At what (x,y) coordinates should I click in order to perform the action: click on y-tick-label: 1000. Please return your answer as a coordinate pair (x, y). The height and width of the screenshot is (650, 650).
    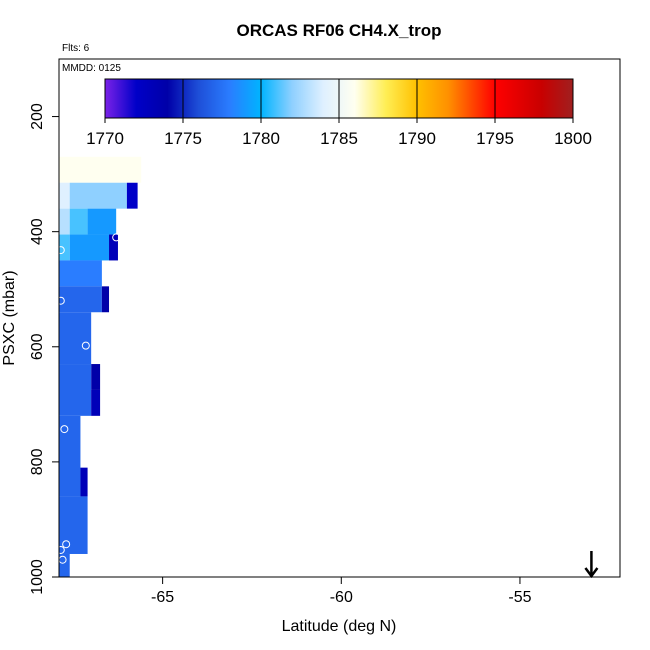
    Looking at the image, I should click on (37, 577).